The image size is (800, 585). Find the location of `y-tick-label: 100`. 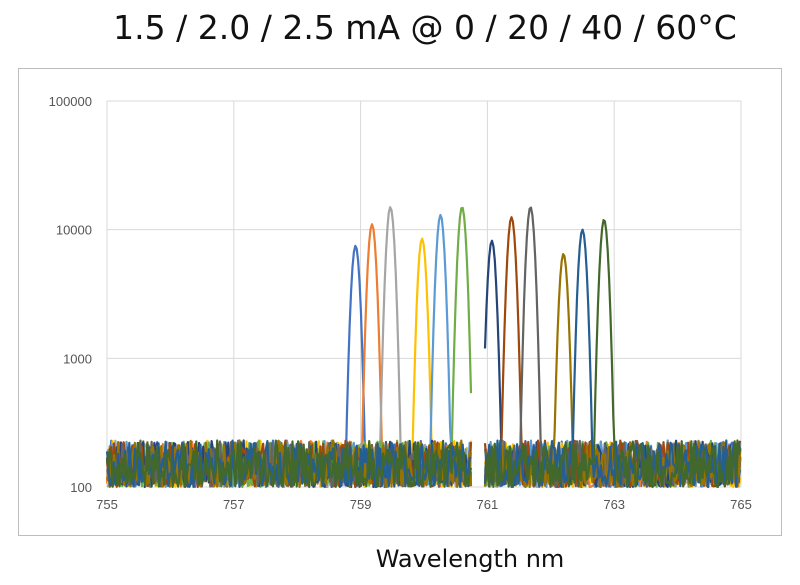

y-tick-label: 100 is located at coordinates (81, 487).